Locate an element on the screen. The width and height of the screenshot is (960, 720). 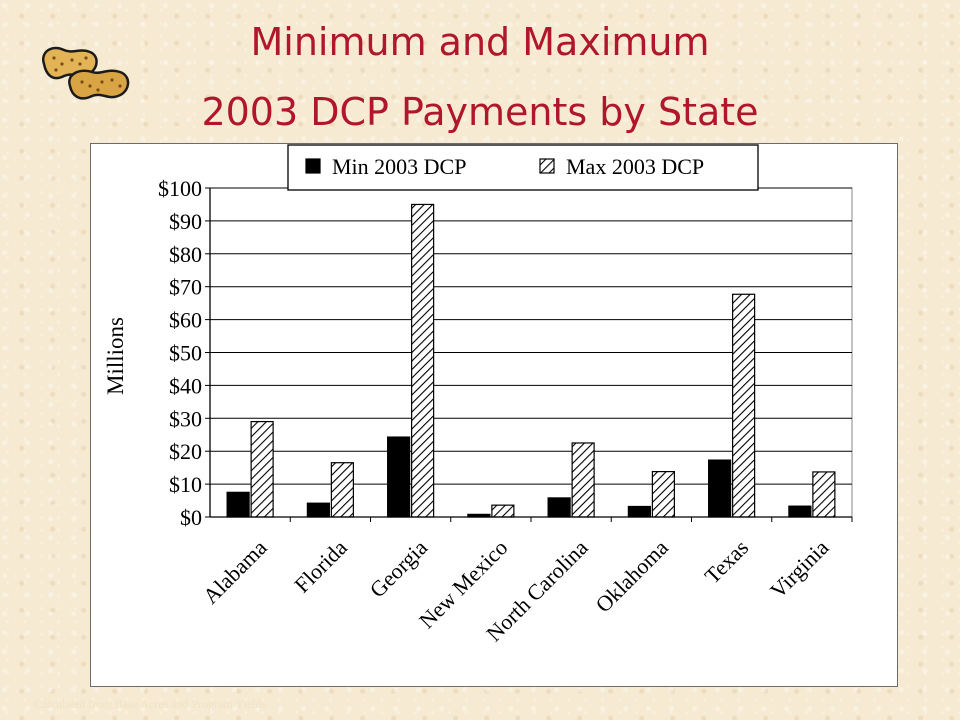
slide-title-line-2: 2003 DCP Payments by State is located at coordinates (480, 112).